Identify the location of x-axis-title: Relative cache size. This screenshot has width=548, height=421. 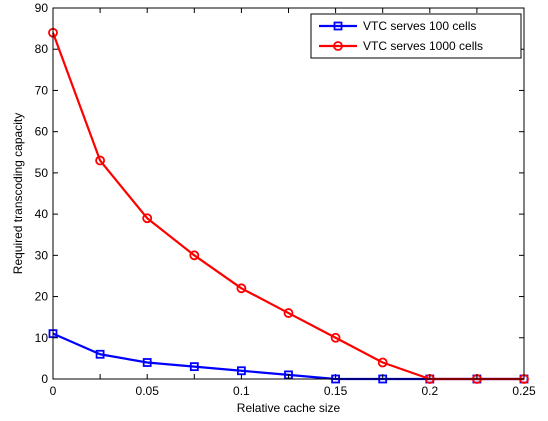
(289, 408).